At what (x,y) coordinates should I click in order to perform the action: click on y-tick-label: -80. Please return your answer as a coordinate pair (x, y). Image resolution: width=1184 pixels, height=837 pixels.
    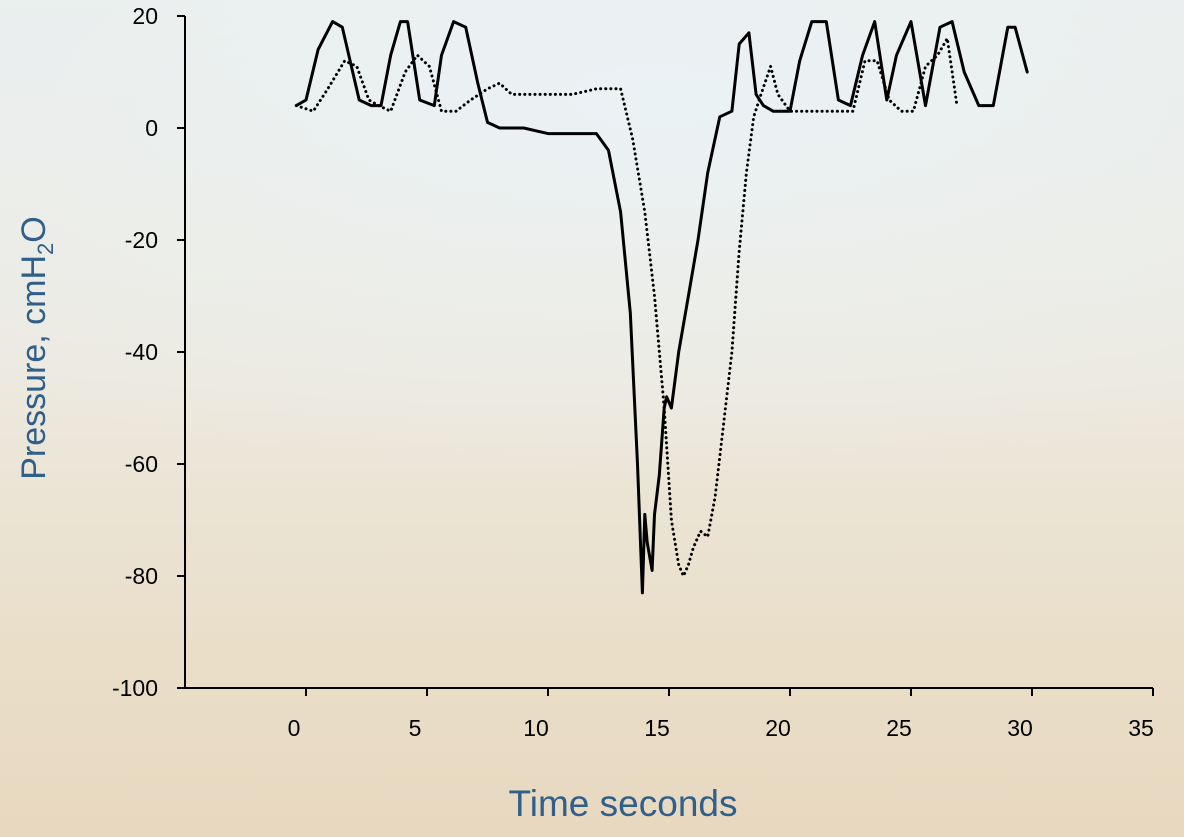
    Looking at the image, I should click on (141, 576).